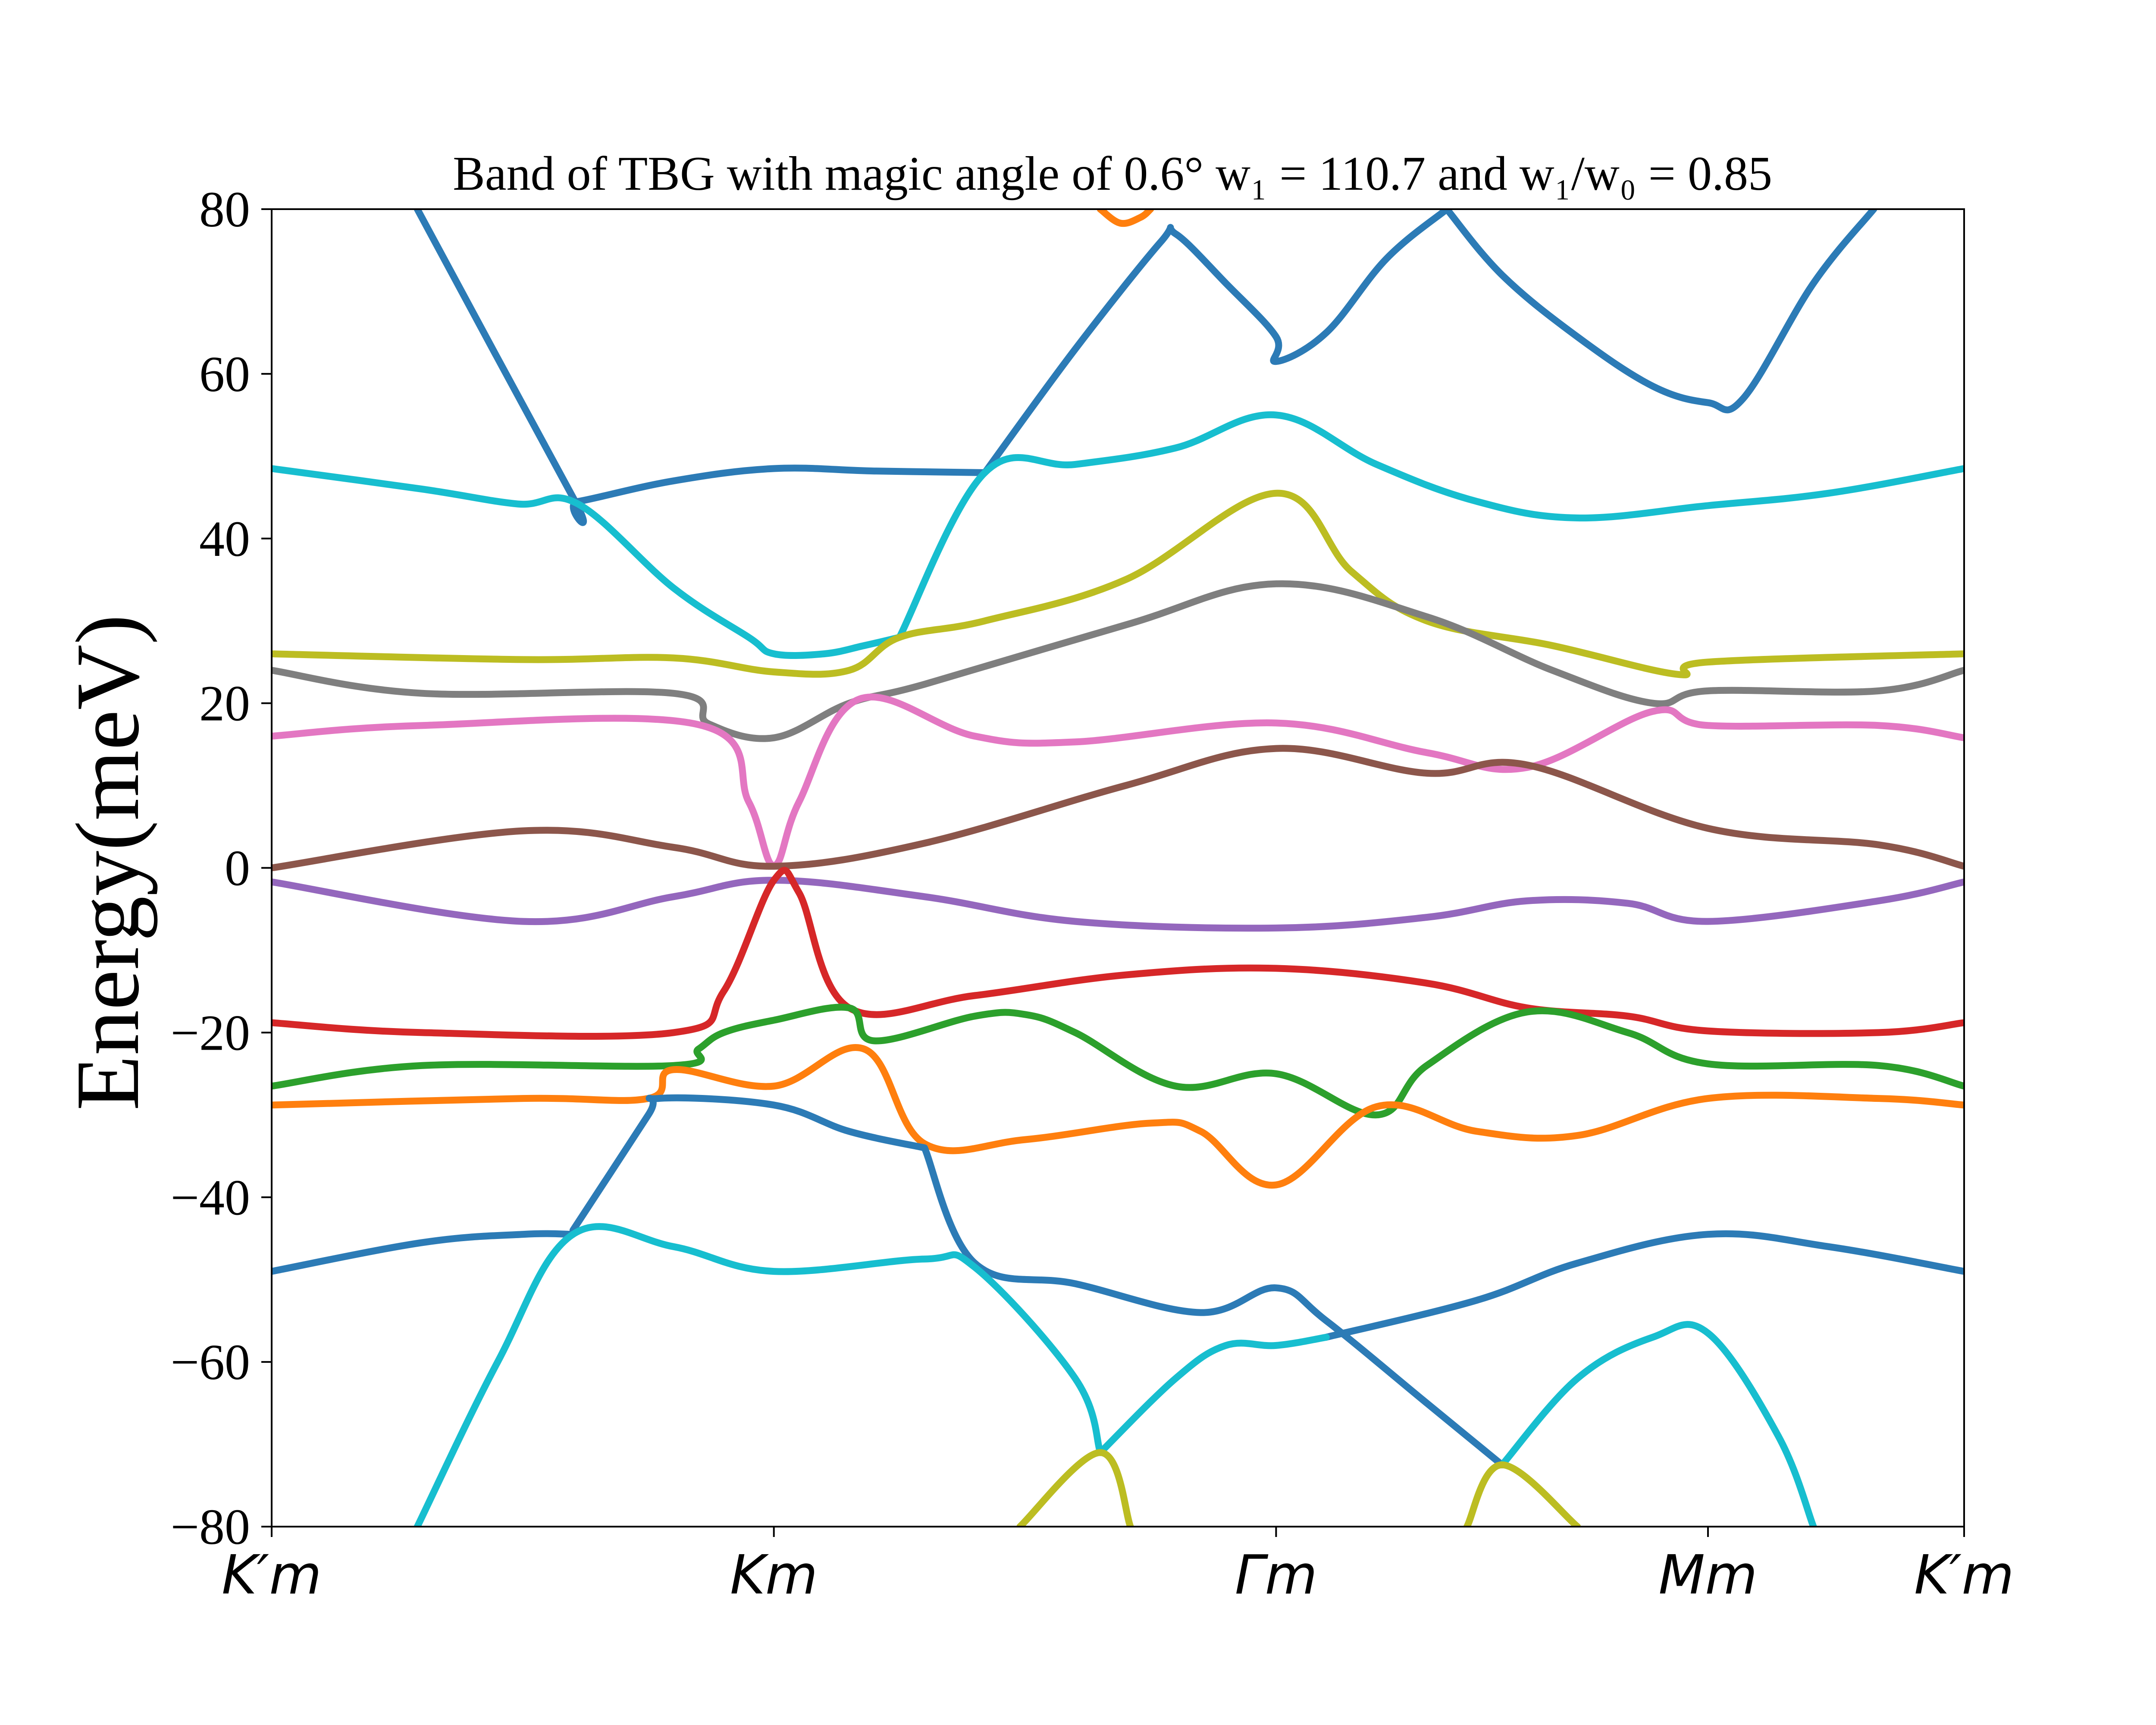 The width and height of the screenshot is (2156, 1725). What do you see at coordinates (210, 1527) in the screenshot?
I see `y-tick-label: −80` at bounding box center [210, 1527].